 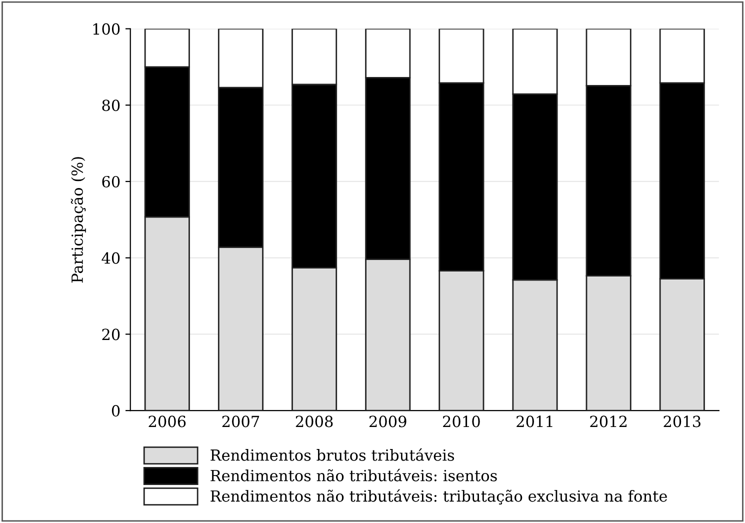 I want to click on y-tick-label: 80, so click(x=111, y=106).